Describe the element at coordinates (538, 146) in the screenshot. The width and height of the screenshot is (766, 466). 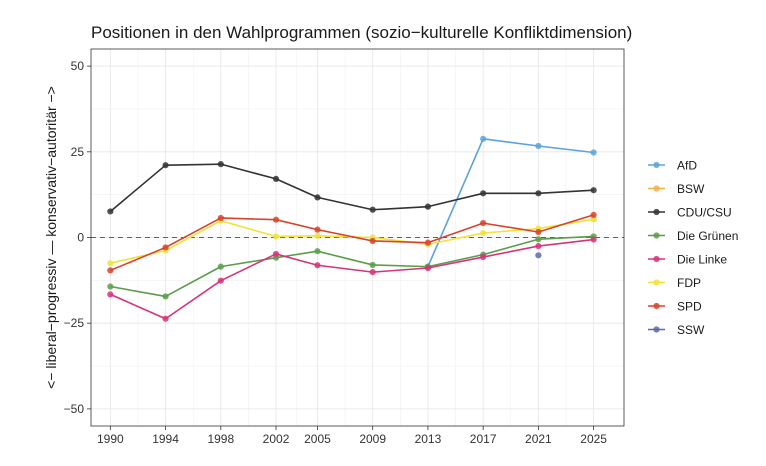
I see `data-point-afd-2021` at that location.